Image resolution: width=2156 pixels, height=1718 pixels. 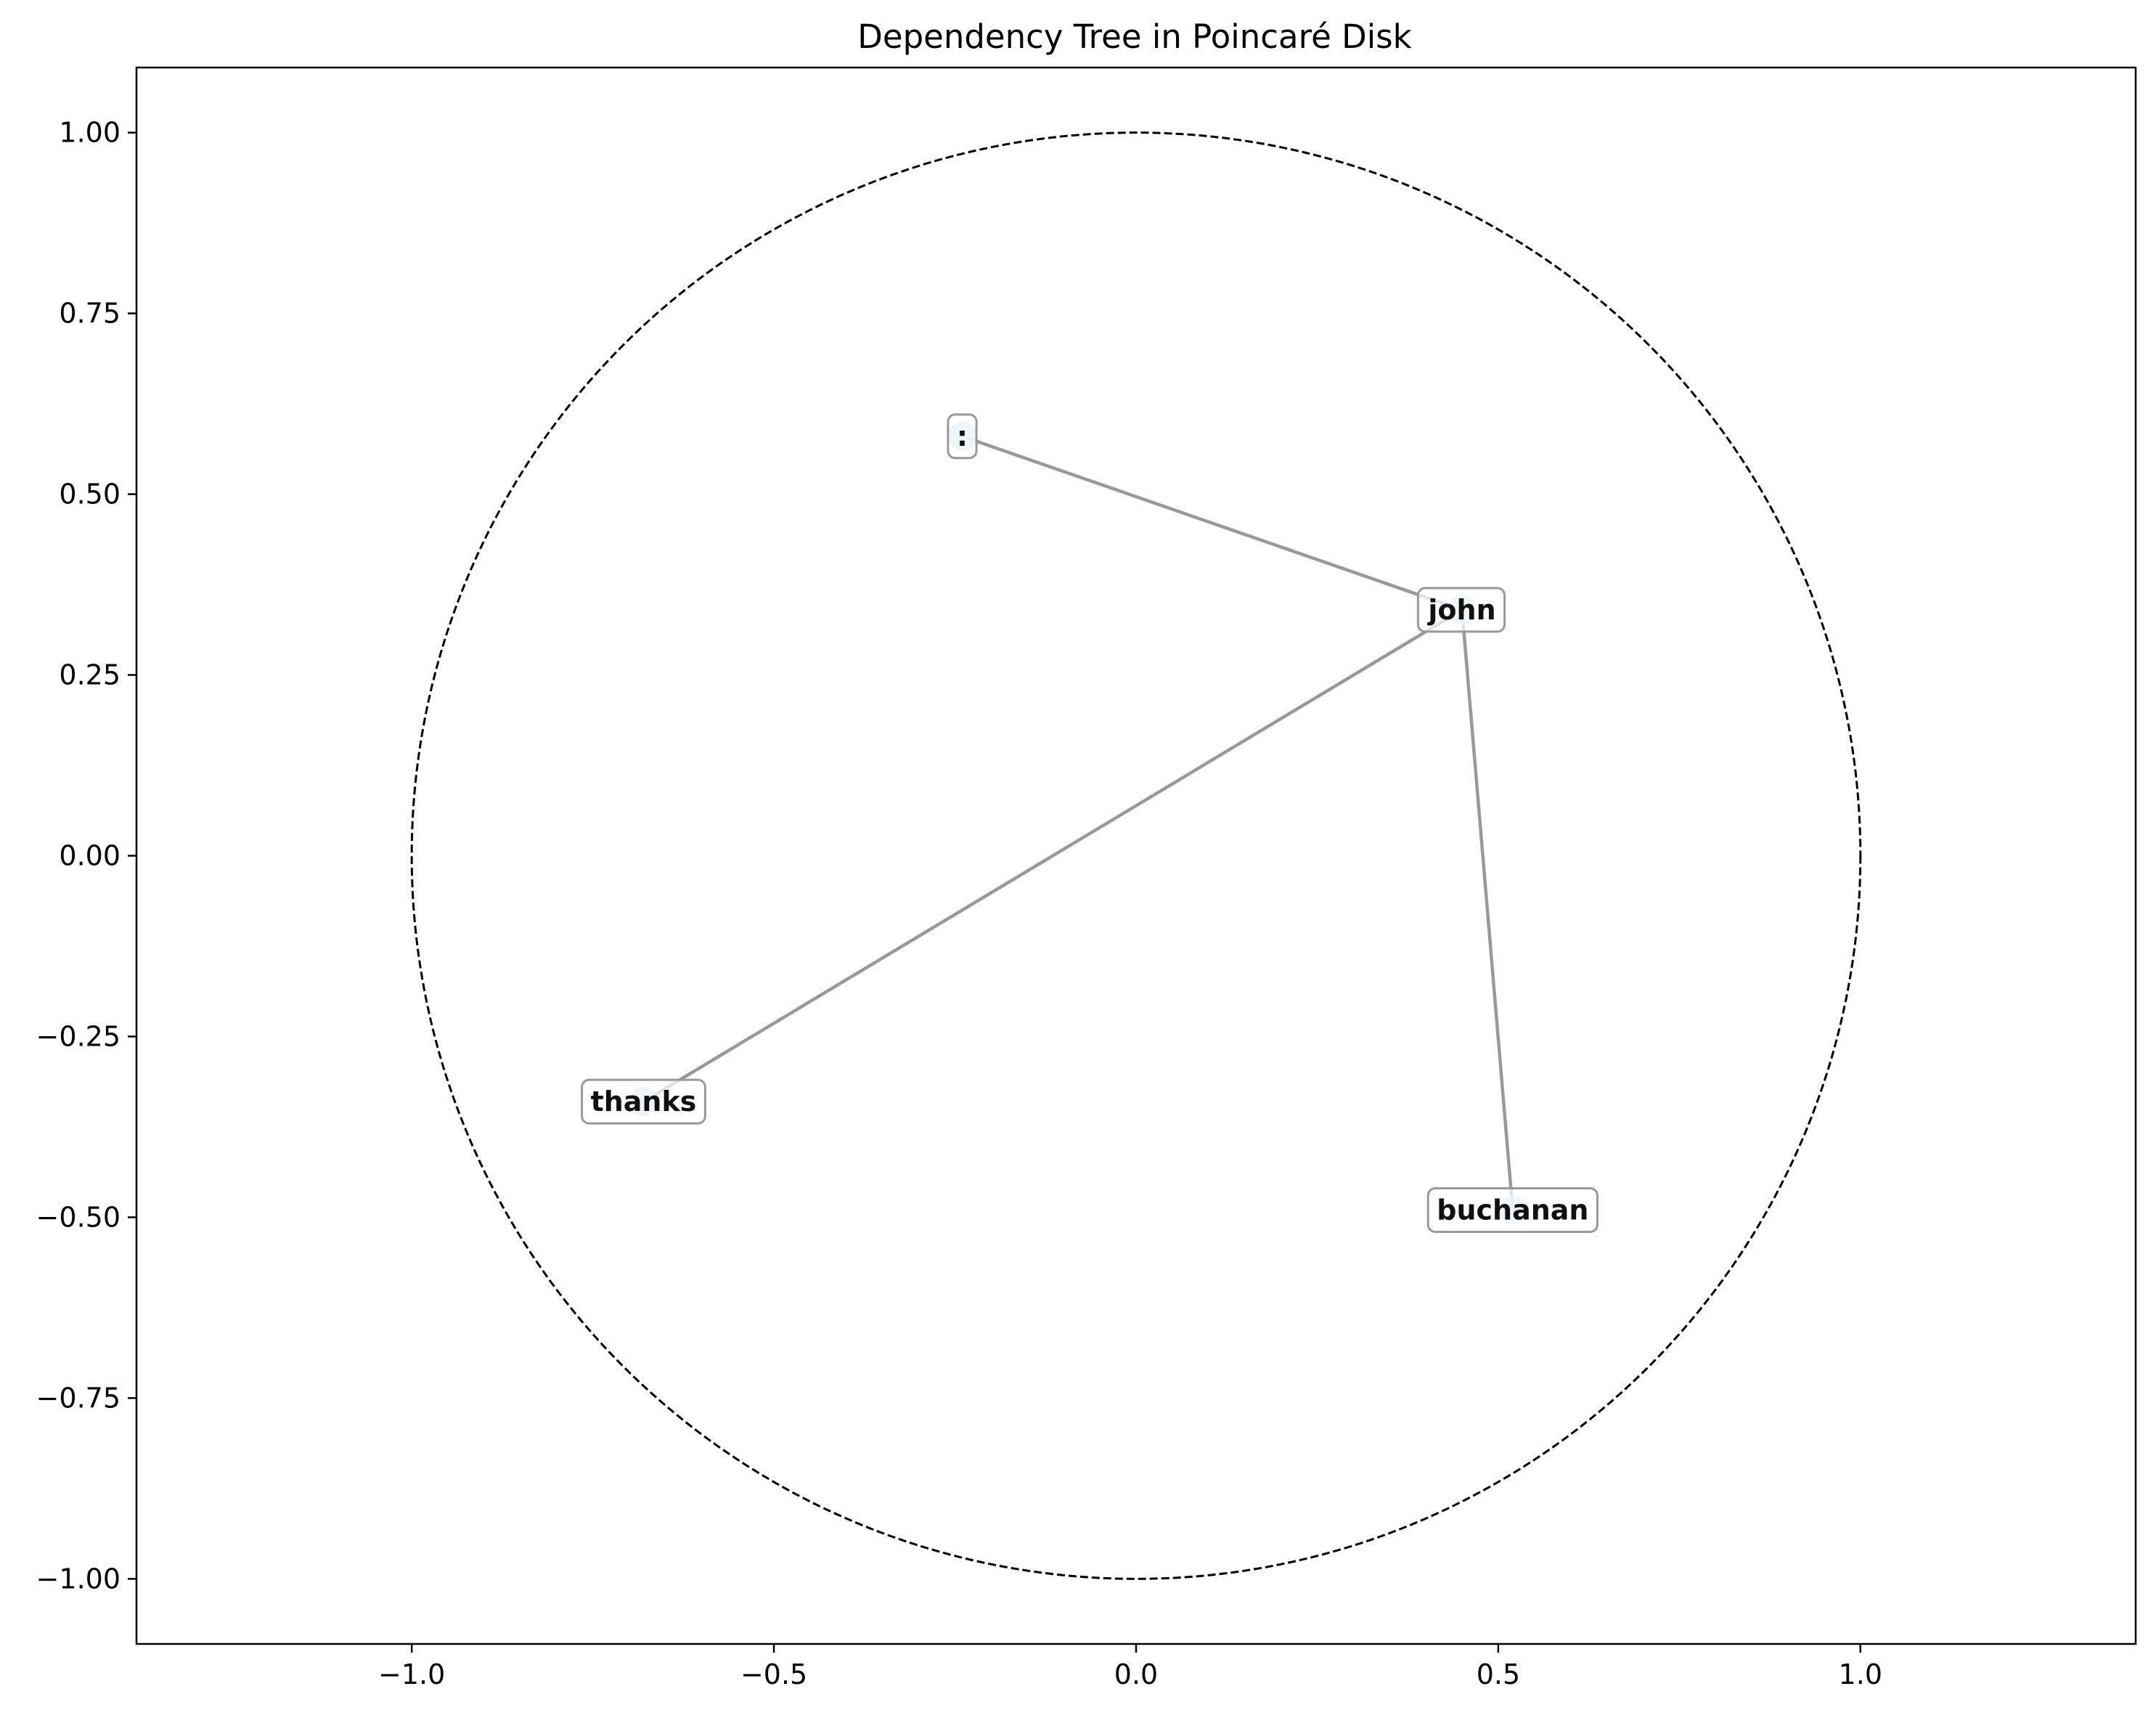 What do you see at coordinates (79, 1036) in the screenshot?
I see `y-tick-label: −0.25` at bounding box center [79, 1036].